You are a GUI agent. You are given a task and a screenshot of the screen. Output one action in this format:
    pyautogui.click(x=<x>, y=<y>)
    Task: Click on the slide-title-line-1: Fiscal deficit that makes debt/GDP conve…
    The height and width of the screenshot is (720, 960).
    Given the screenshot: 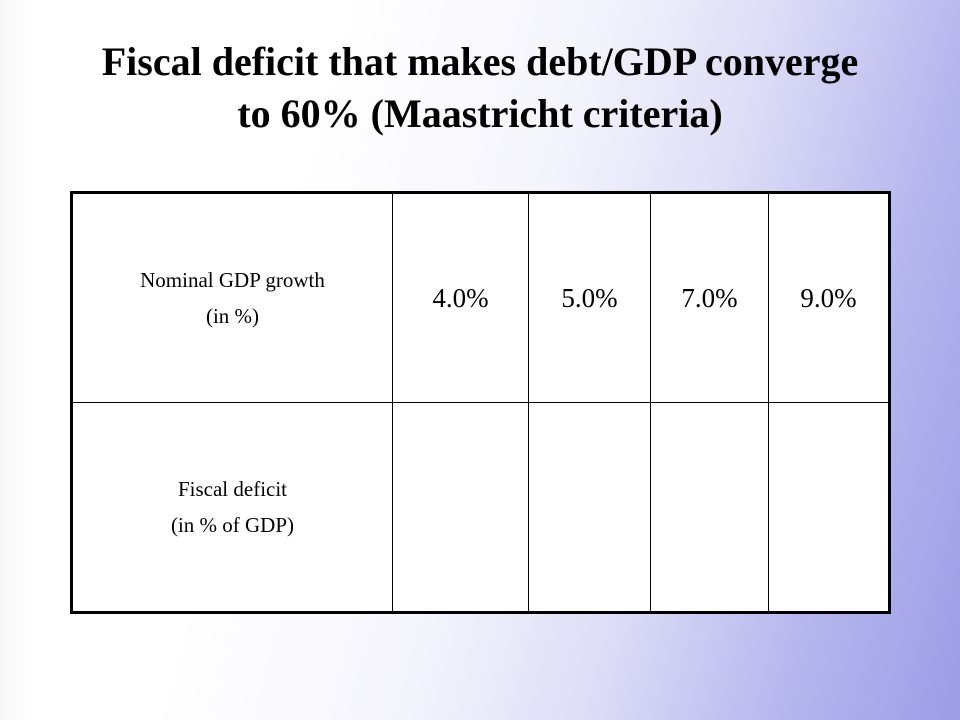 What is the action you would take?
    pyautogui.click(x=480, y=61)
    